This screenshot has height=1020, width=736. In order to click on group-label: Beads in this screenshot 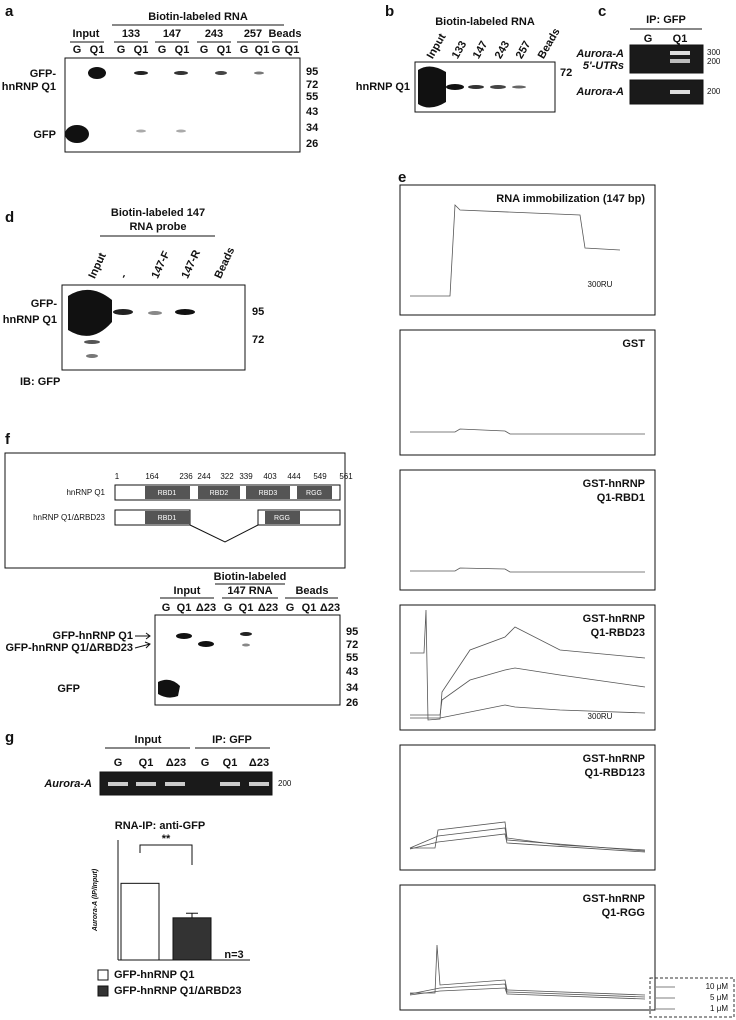, I will do `click(311, 591)`.